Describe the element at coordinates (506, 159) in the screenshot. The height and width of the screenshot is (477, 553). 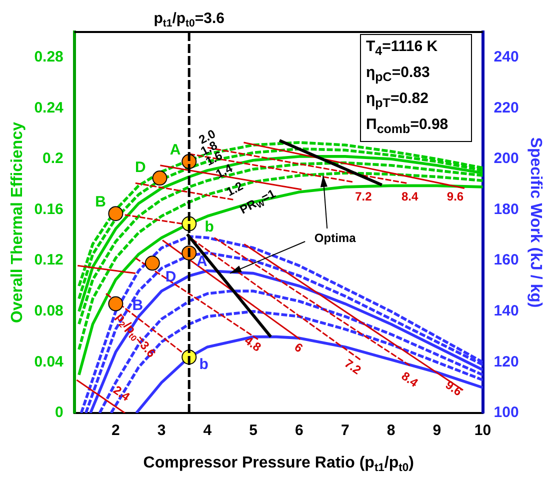
I see `y2-tick-label: 200` at that location.